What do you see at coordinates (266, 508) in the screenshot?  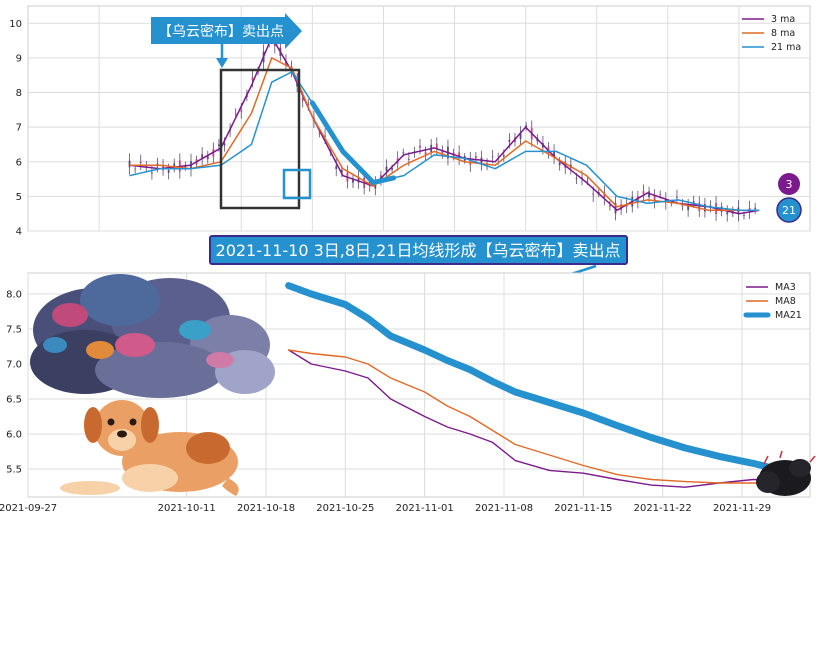 I see `x-tick-label: 2021-10-18` at bounding box center [266, 508].